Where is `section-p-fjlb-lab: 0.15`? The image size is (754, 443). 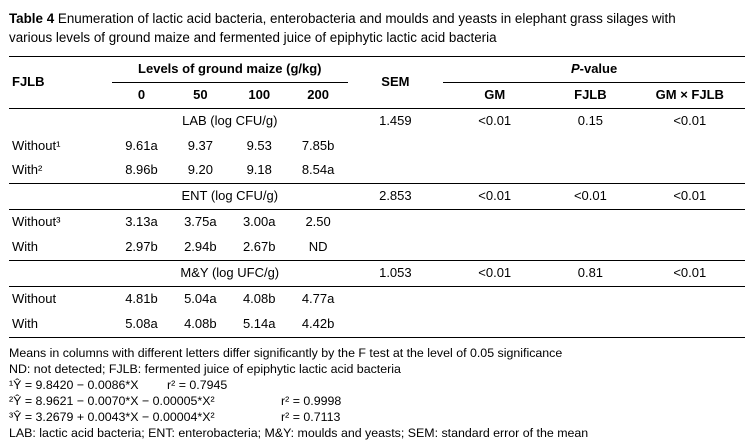
section-p-fjlb-lab: 0.15 is located at coordinates (590, 120).